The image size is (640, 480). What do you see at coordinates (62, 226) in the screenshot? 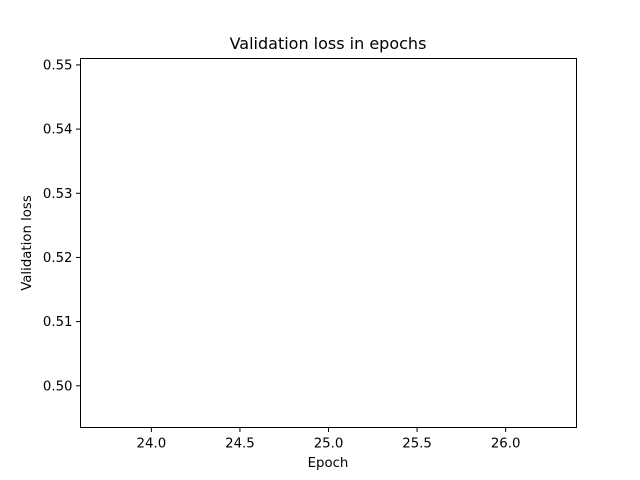
I see `y-axis-ticks: 0.50 0.51 0.52 0.53 0.54 0.55` at bounding box center [62, 226].